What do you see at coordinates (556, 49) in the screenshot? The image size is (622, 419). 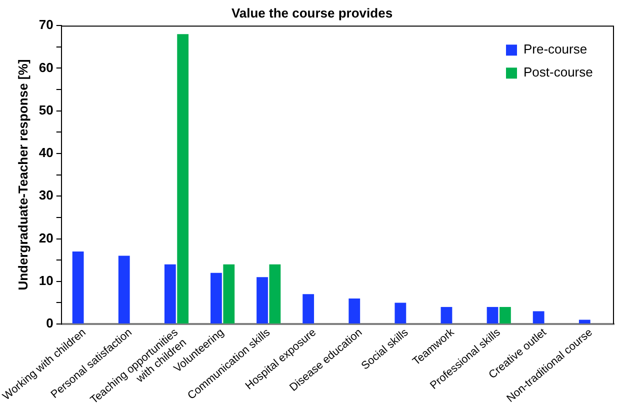 I see `legend-label: Pre-course` at bounding box center [556, 49].